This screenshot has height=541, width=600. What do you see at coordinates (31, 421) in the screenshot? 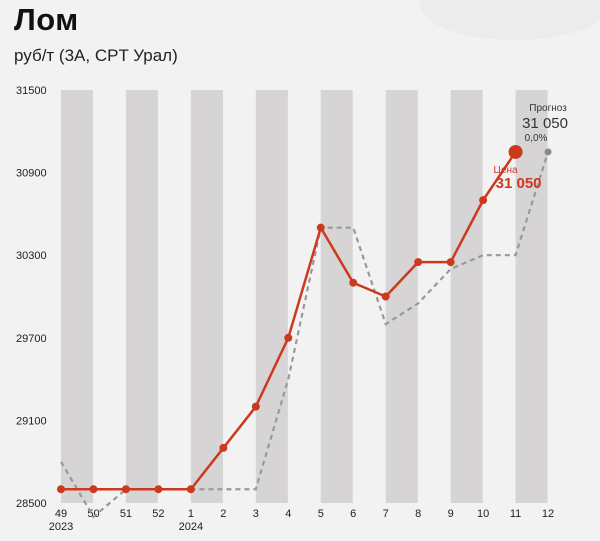
I see `y-tick-label: 29100` at bounding box center [31, 421].